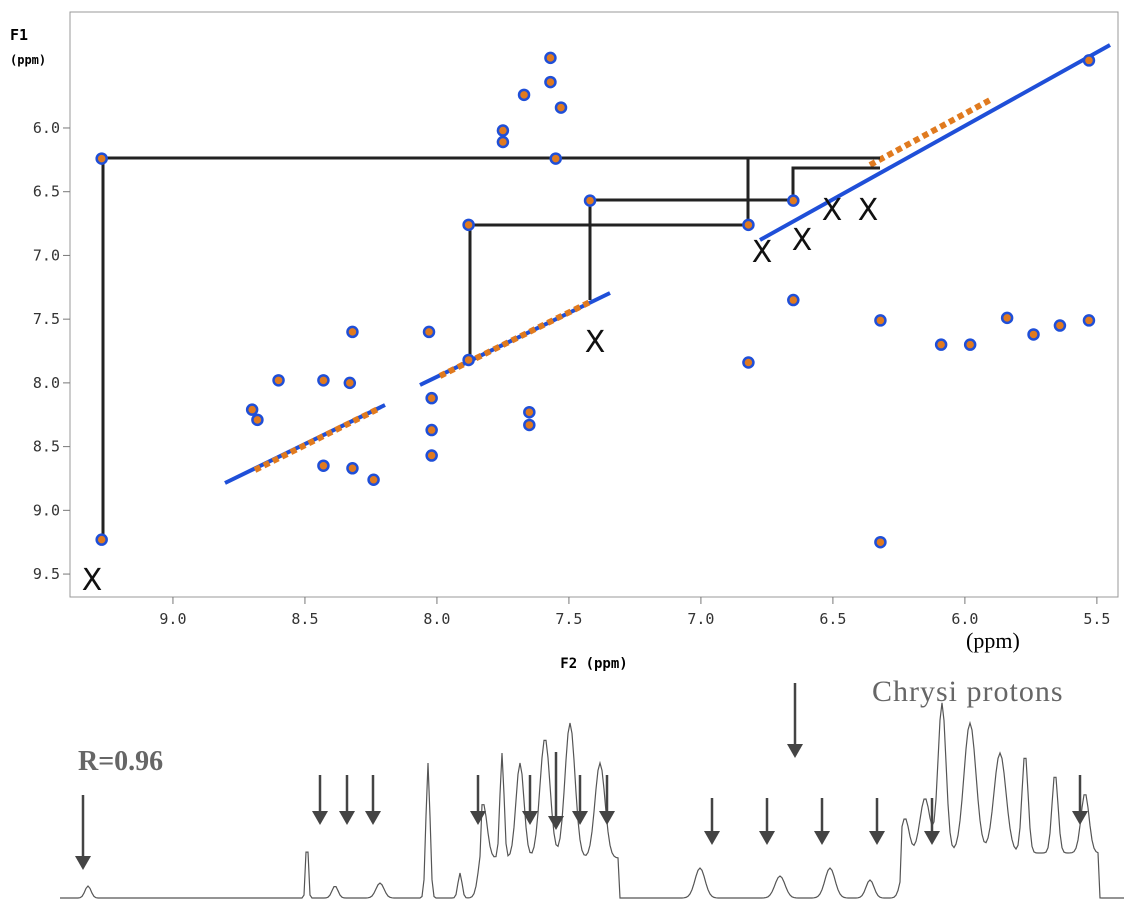 This screenshot has width=1129, height=909. I want to click on y-tick-label: 7.0, so click(46, 255).